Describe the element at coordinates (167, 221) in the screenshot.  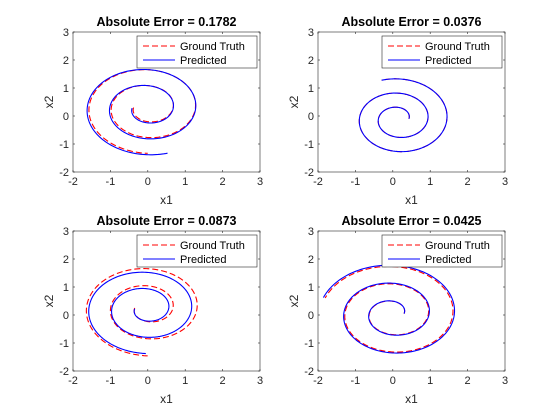
I see `chart-title: Absolute Error = 0.0873` at that location.